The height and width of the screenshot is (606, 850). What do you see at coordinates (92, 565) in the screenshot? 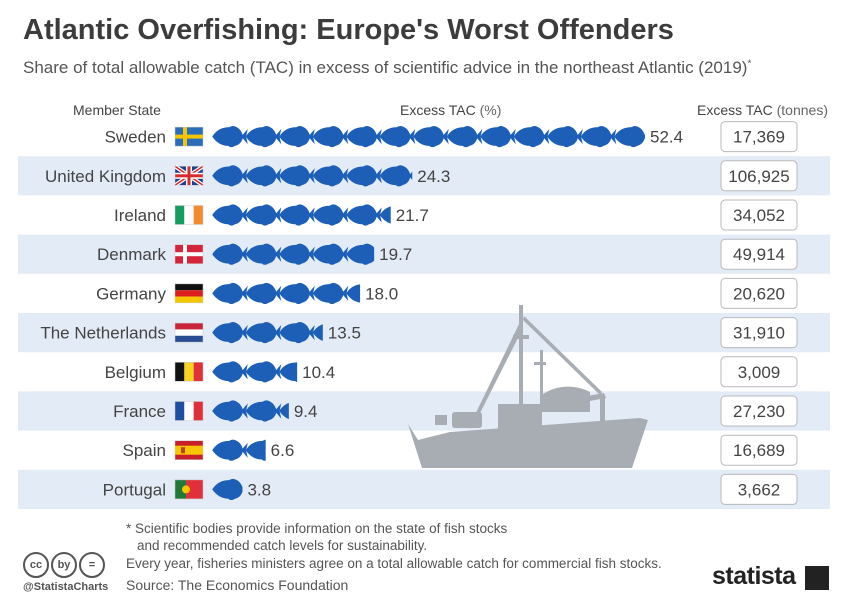
I see `no-derivatives-icon: =` at bounding box center [92, 565].